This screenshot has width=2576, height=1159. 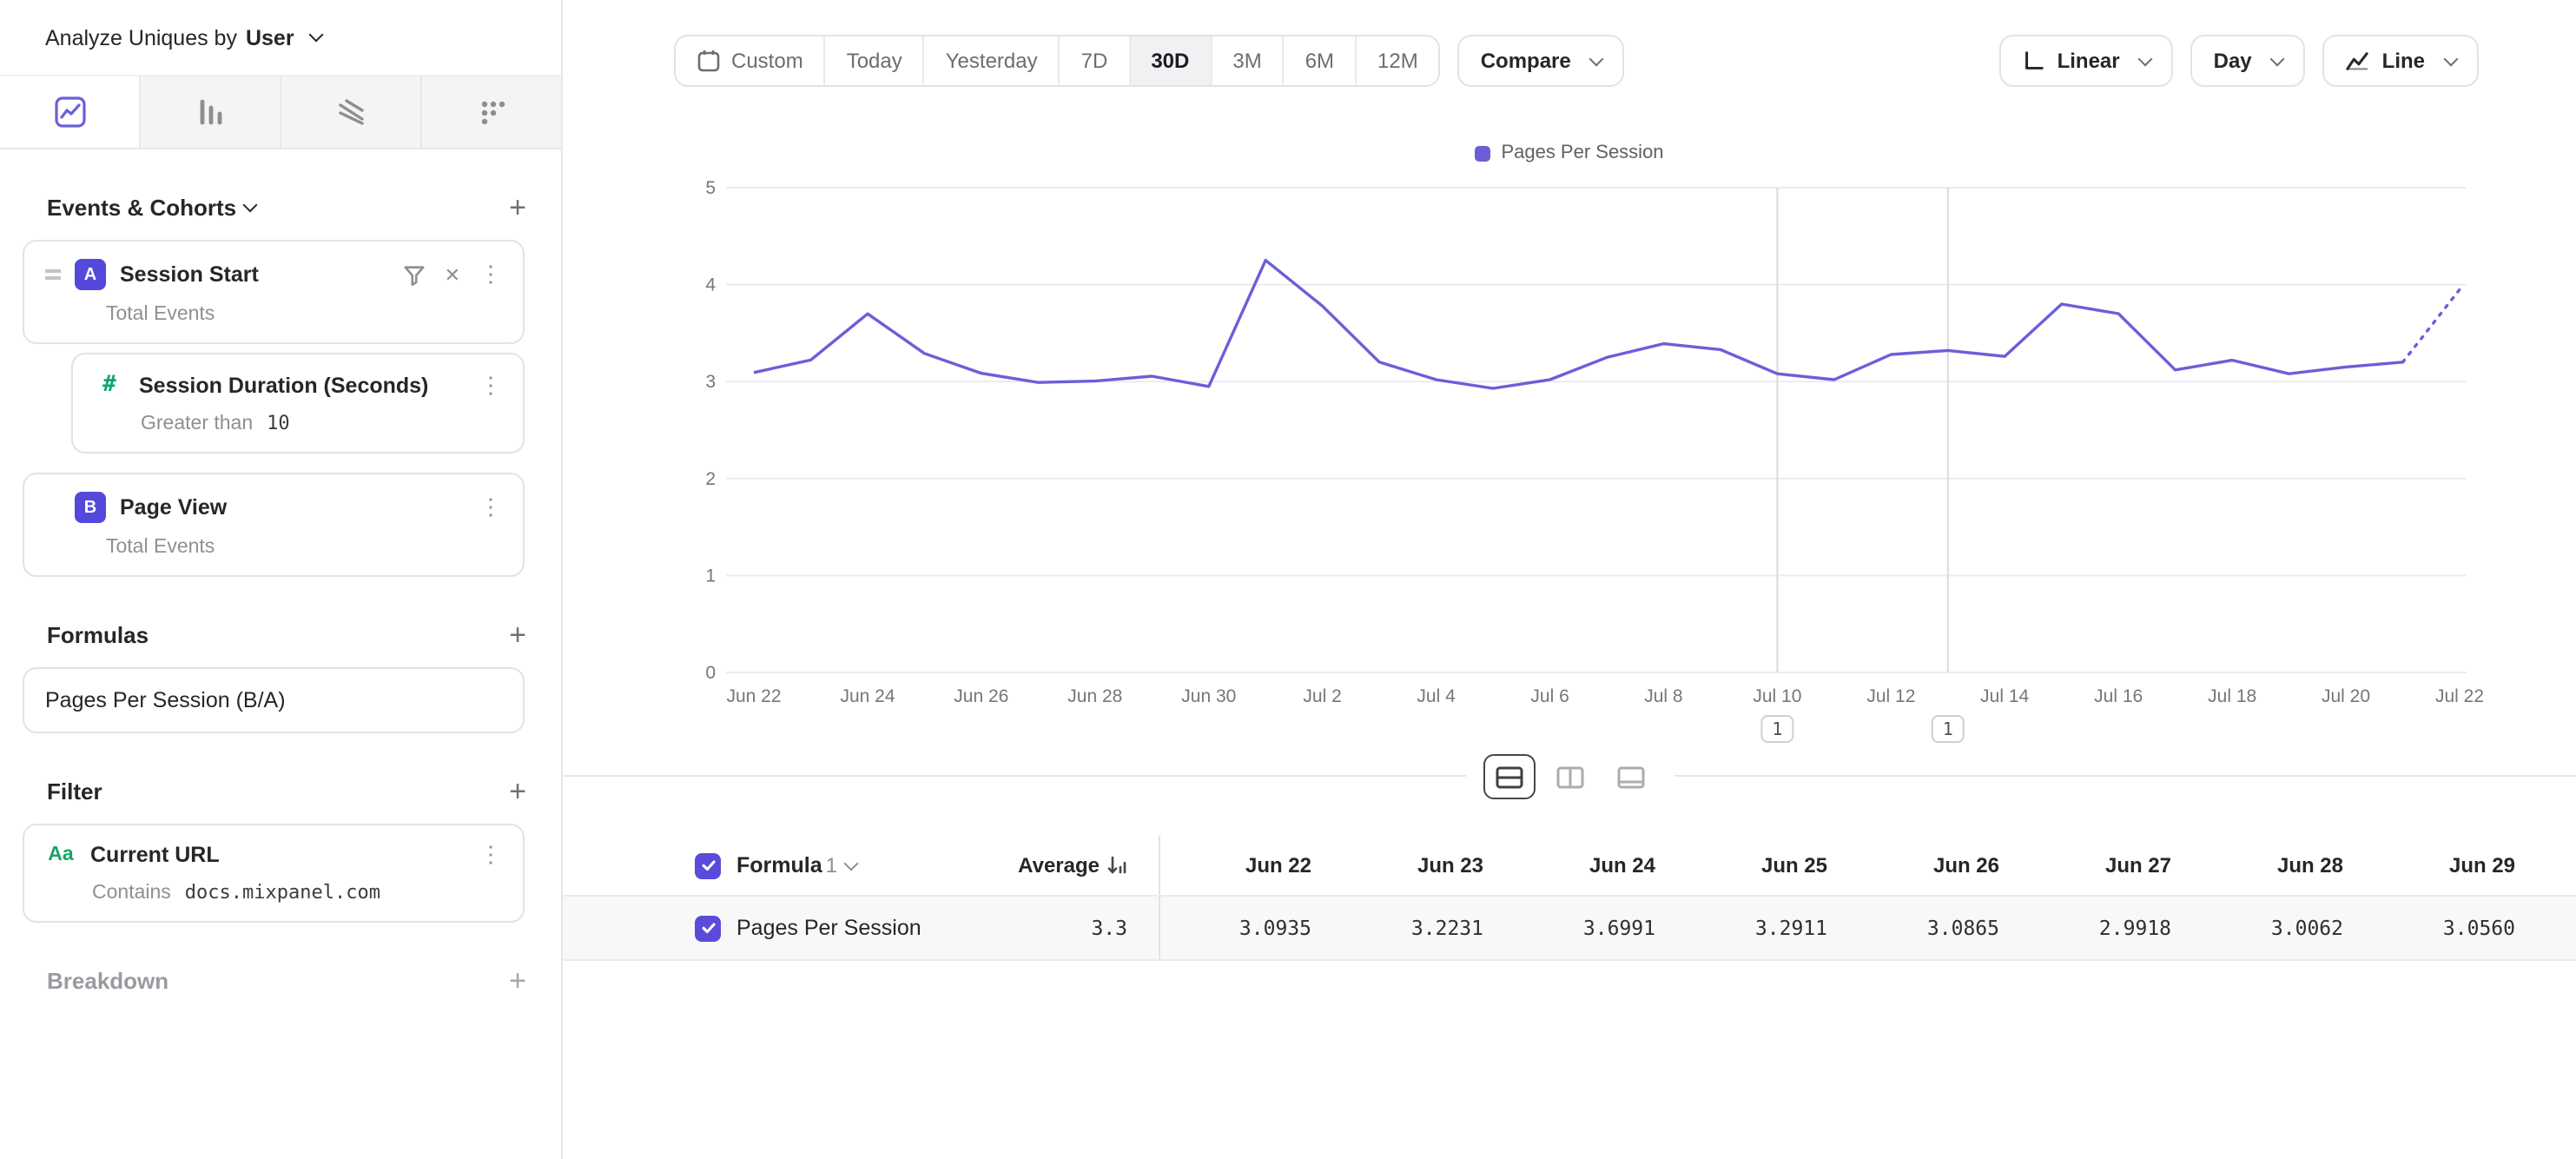 What do you see at coordinates (452, 275) in the screenshot?
I see `remove-event-icon: ✕` at bounding box center [452, 275].